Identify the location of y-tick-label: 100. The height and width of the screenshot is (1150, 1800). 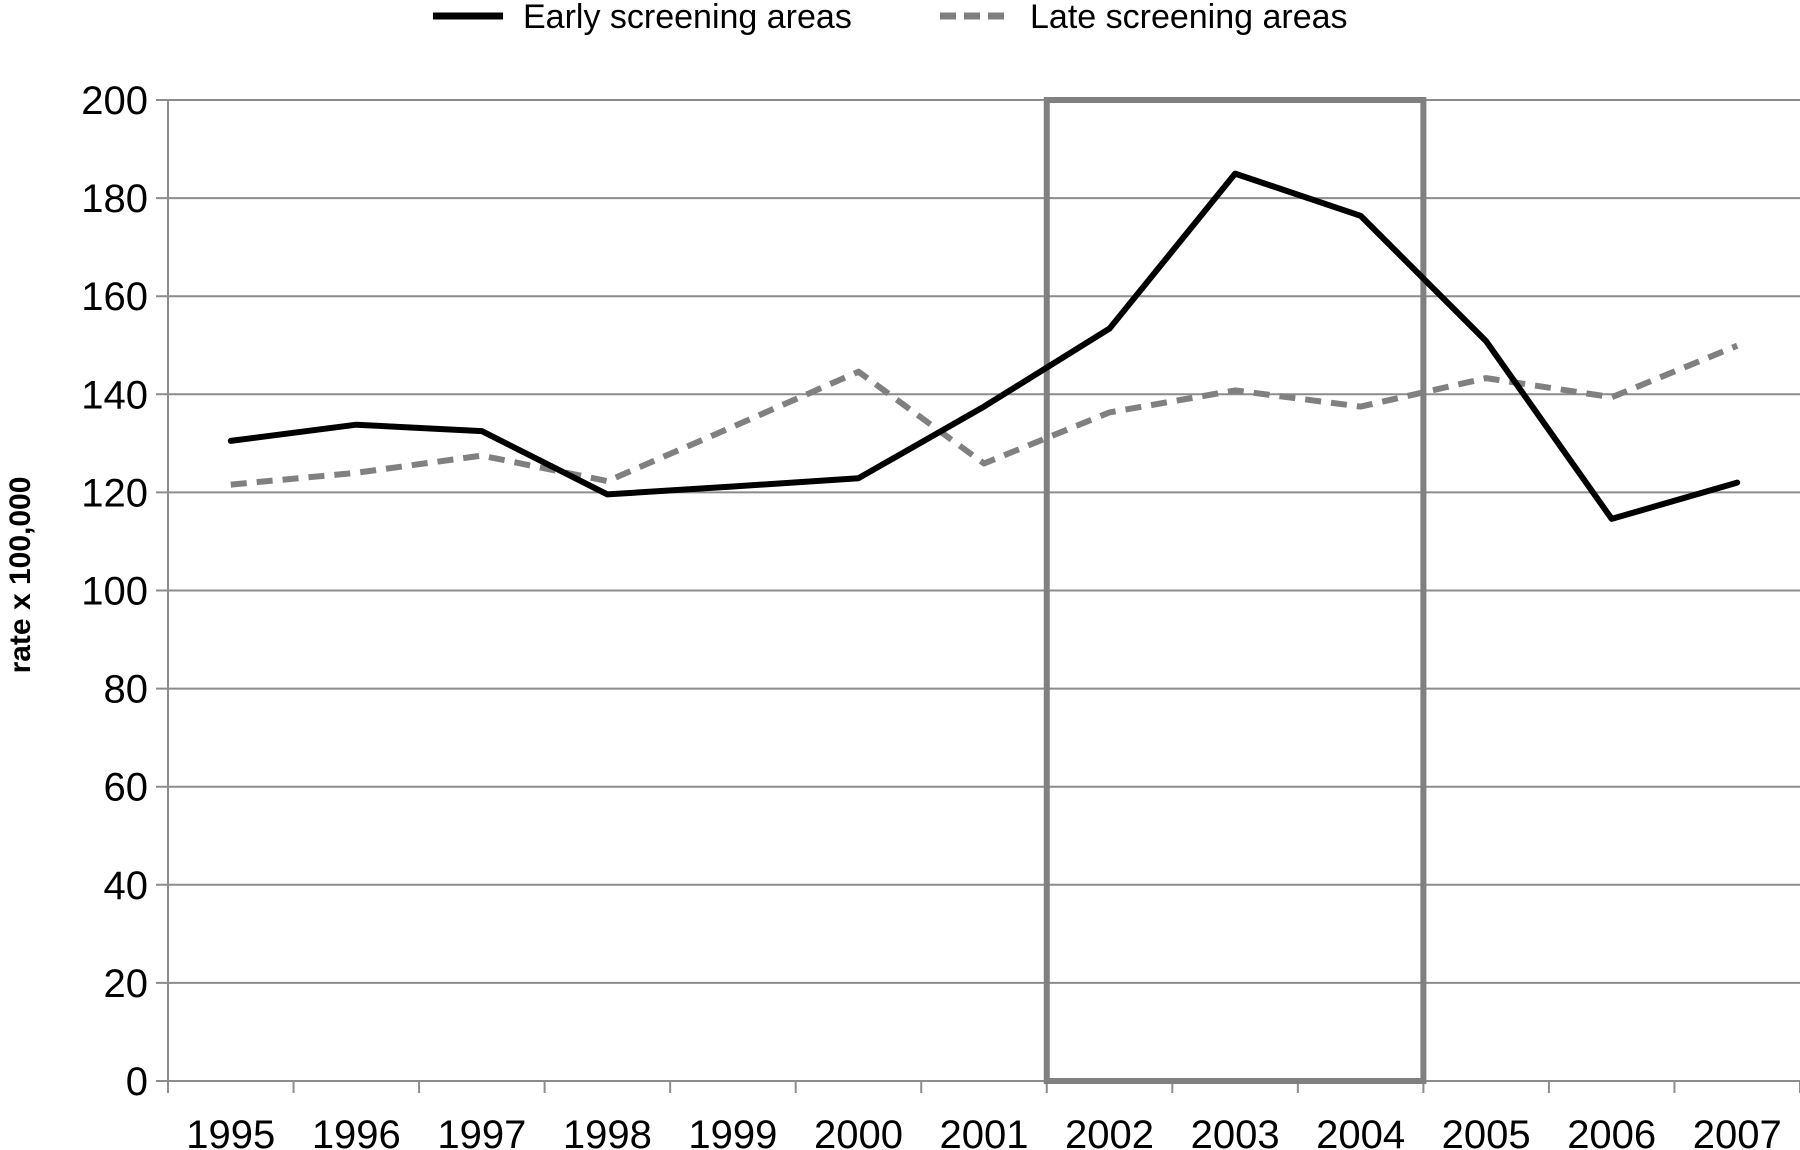
(114, 592).